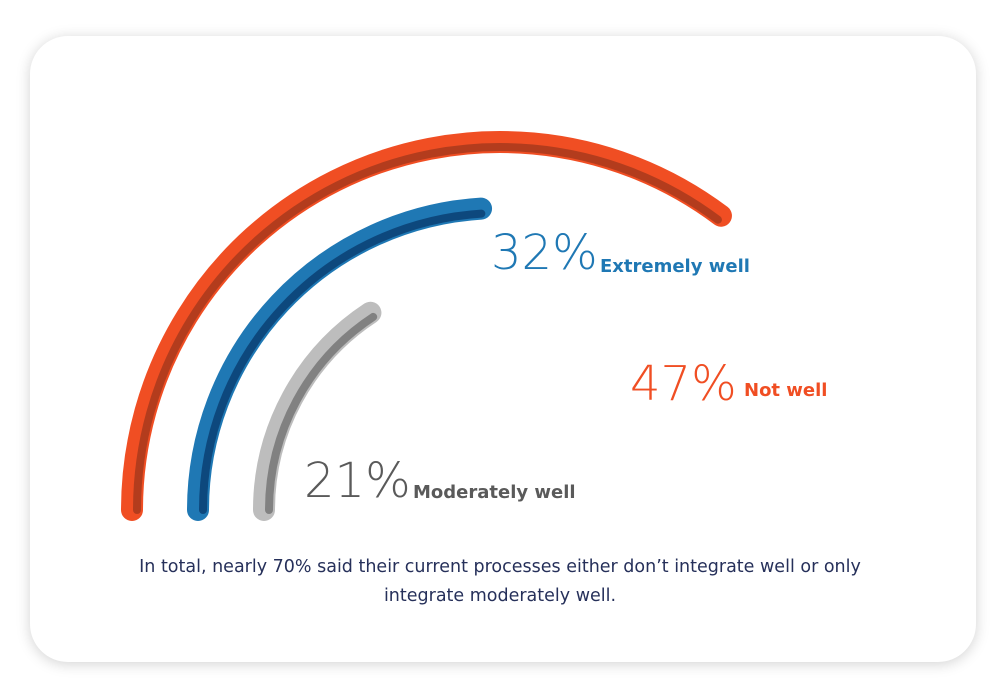 The image size is (1000, 700). I want to click on series-label-not-well: Not well, so click(785, 390).